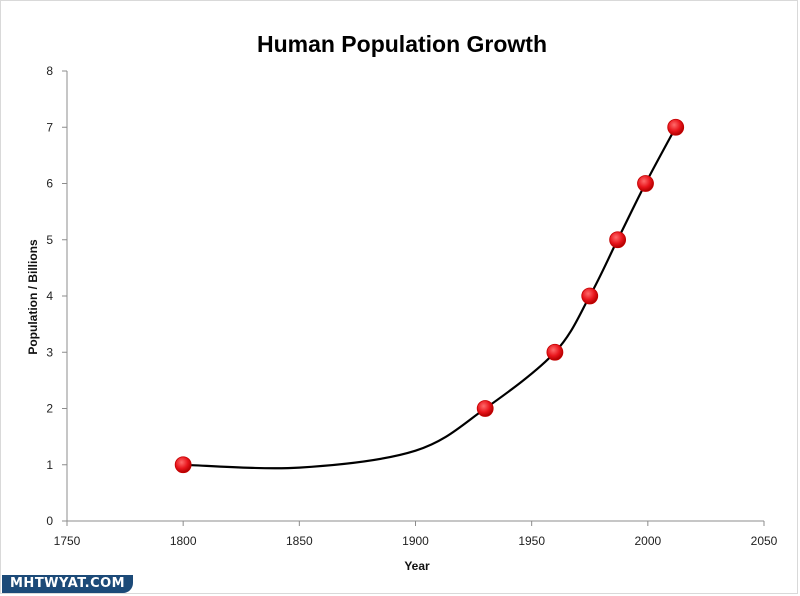 Image resolution: width=800 pixels, height=596 pixels. What do you see at coordinates (49, 465) in the screenshot?
I see `y-tick-label: 1` at bounding box center [49, 465].